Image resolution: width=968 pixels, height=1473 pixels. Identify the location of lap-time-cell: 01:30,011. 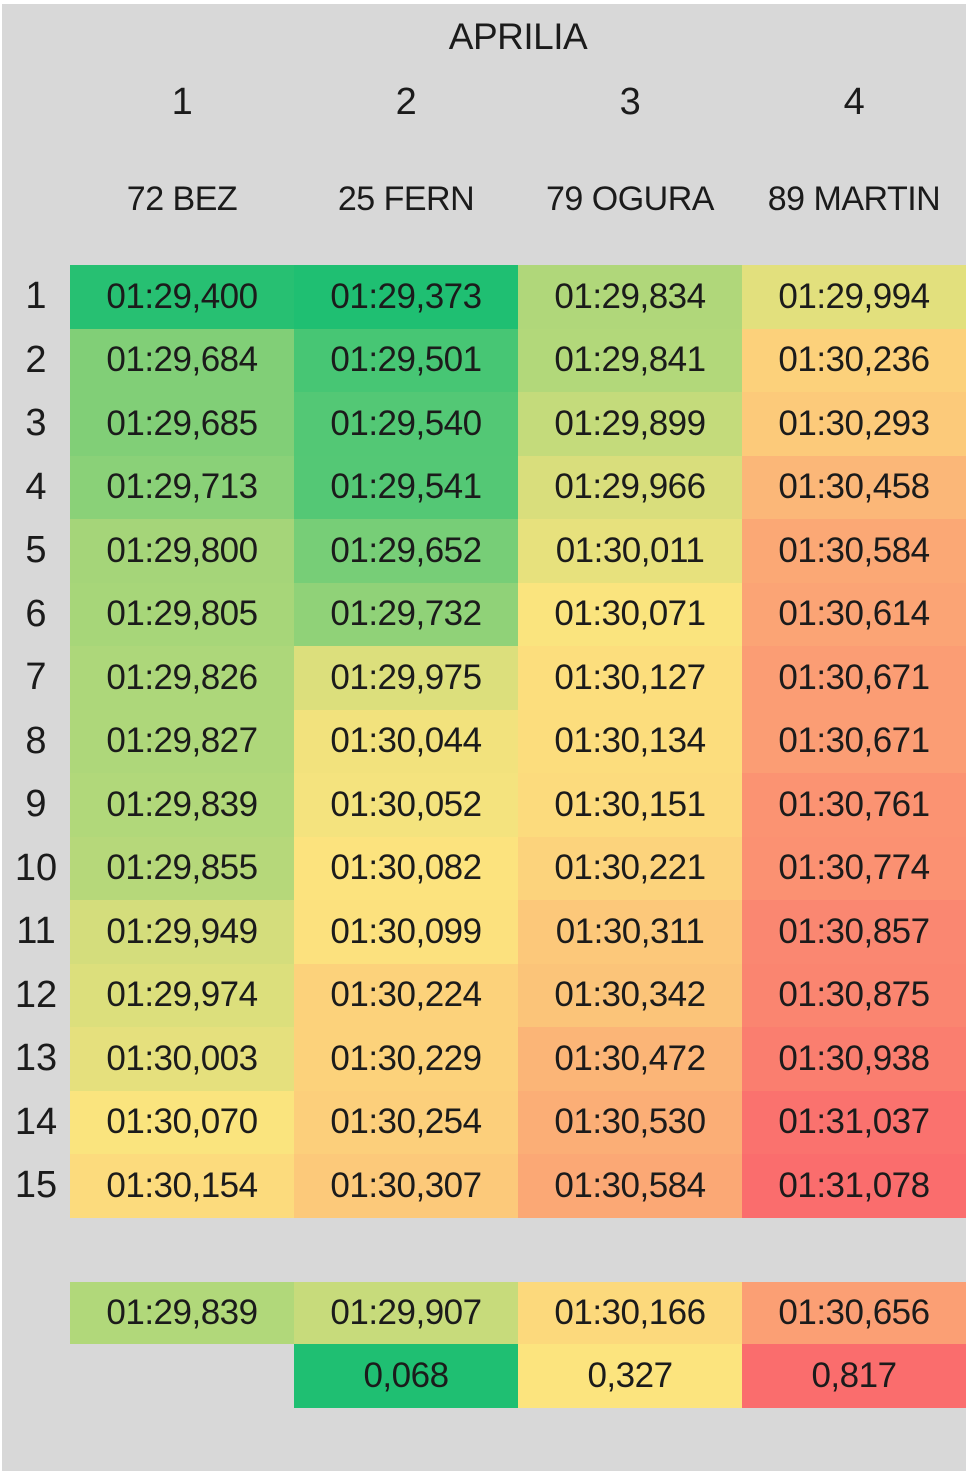
(630, 551).